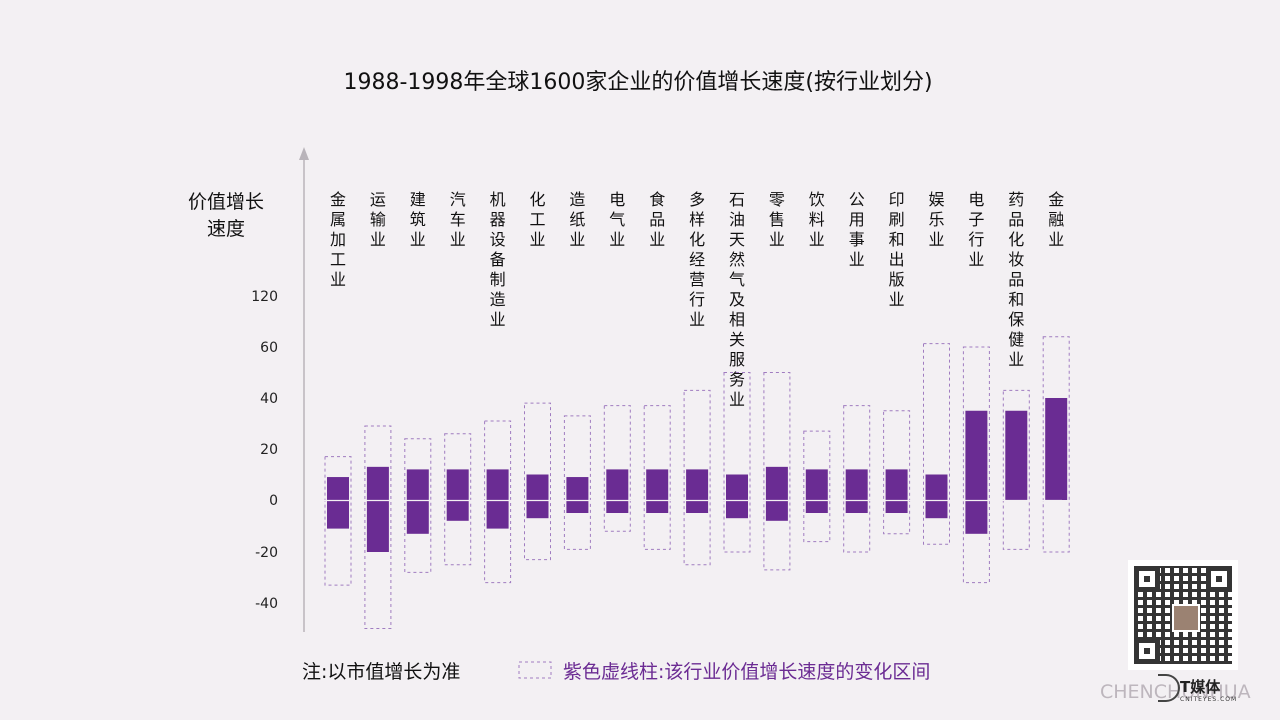 This screenshot has height=720, width=1280. Describe the element at coordinates (266, 553) in the screenshot. I see `y-tick-label: -20` at that location.